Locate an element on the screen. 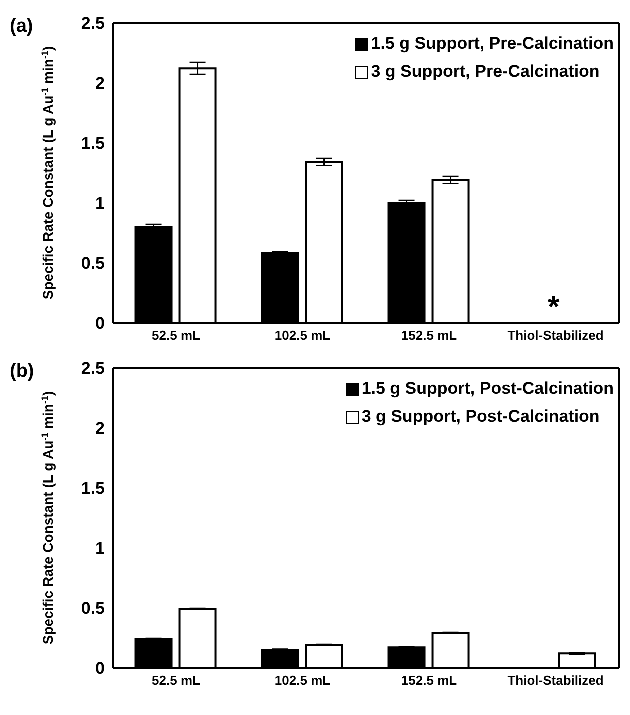 The image size is (630, 715). legend-label: 3 g Support, Pre-Calcination is located at coordinates (485, 72).